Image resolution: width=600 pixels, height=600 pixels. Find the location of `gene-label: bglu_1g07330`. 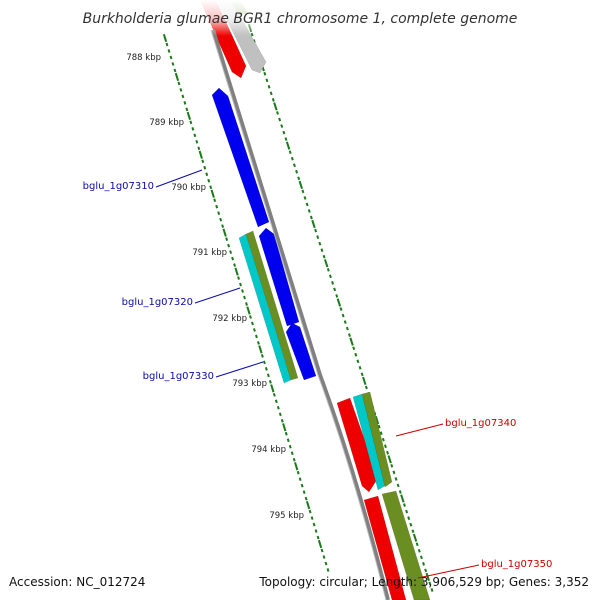

gene-label: bglu_1g07330 is located at coordinates (178, 376).